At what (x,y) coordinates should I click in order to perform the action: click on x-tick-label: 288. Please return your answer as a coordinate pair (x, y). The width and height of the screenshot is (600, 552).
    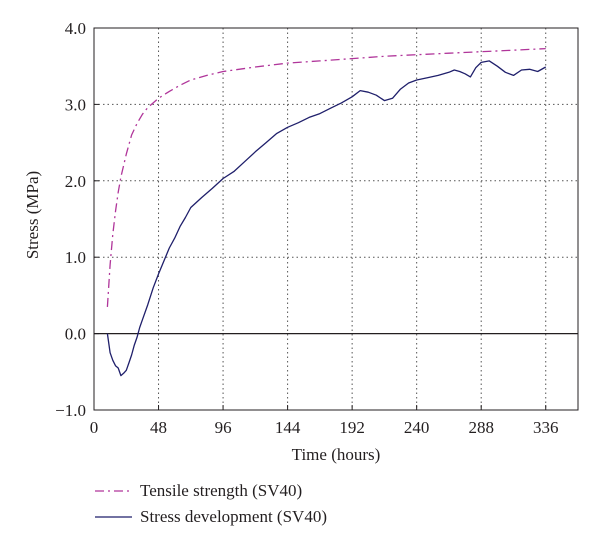
    Looking at the image, I should click on (481, 427).